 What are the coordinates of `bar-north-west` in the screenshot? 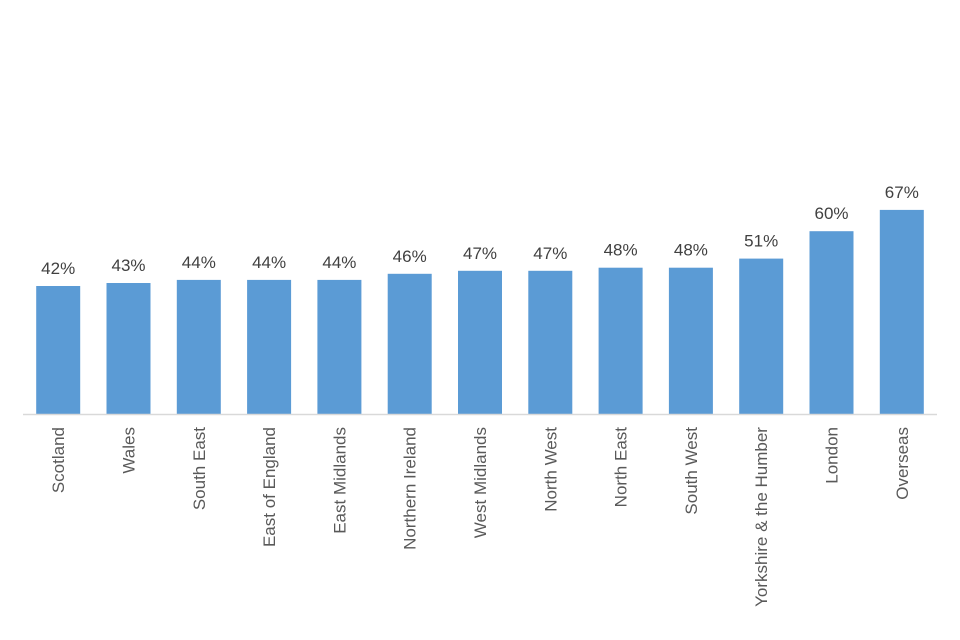 It's located at (550, 342).